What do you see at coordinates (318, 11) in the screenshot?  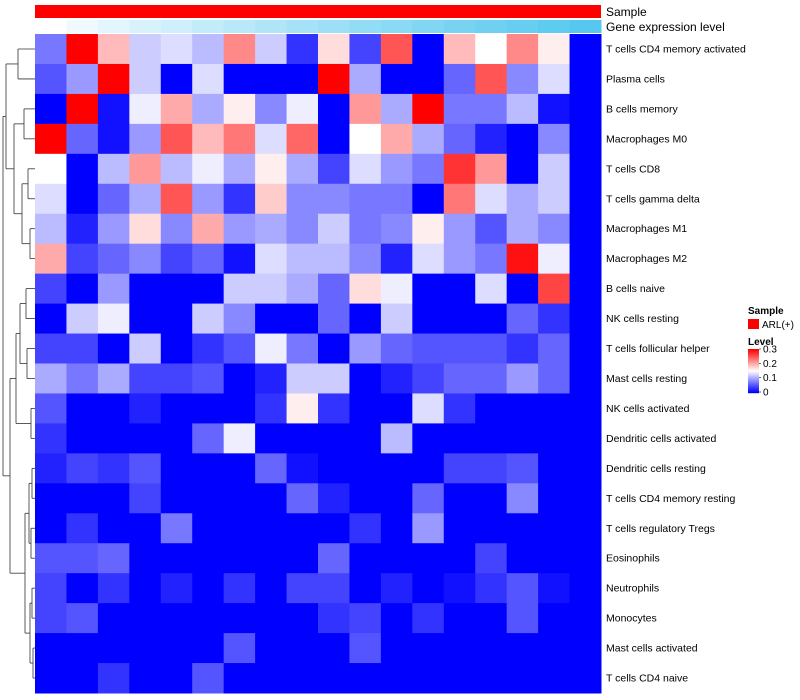 I see `sample-annotation-bar` at bounding box center [318, 11].